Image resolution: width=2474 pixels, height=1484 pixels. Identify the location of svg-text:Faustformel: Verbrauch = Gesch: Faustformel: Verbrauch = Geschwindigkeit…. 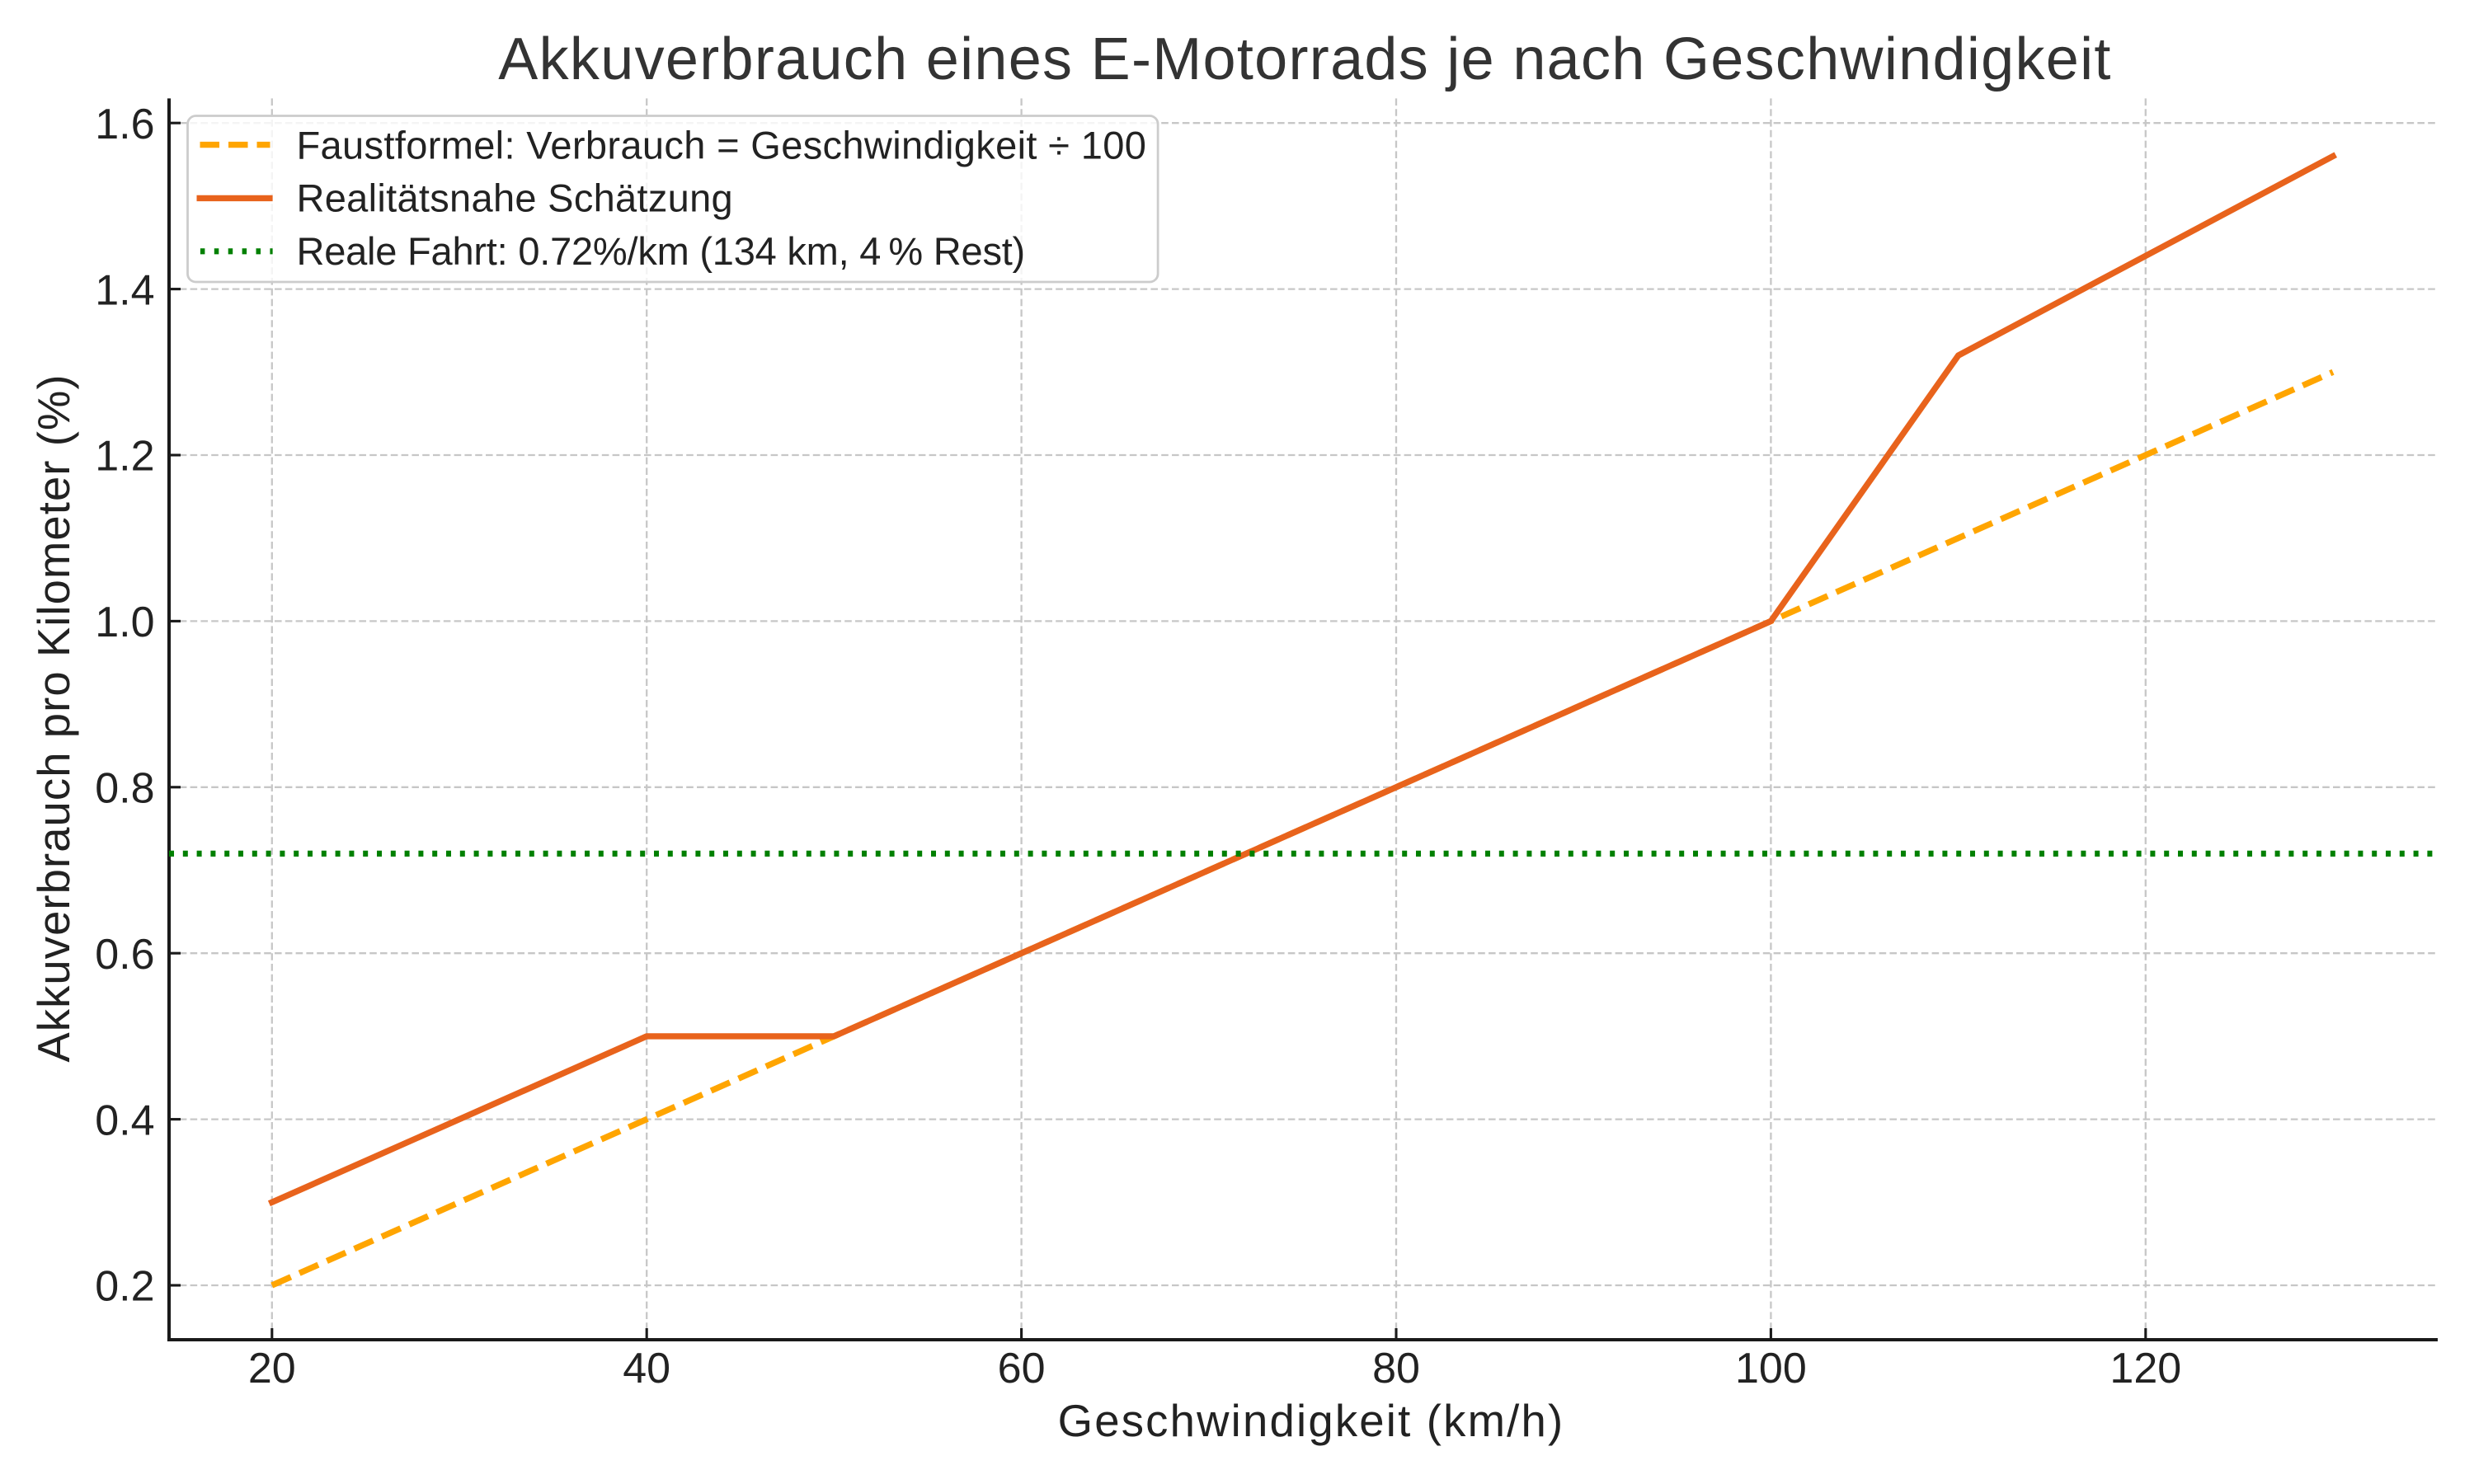
(722, 145).